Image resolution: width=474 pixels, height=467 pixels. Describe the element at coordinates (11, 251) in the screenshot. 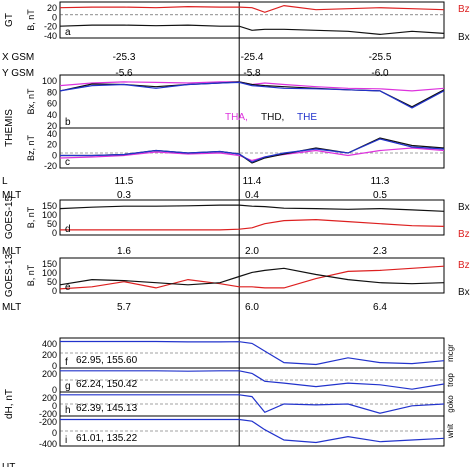

I see `axis-row-label-mlt2: MLT` at that location.